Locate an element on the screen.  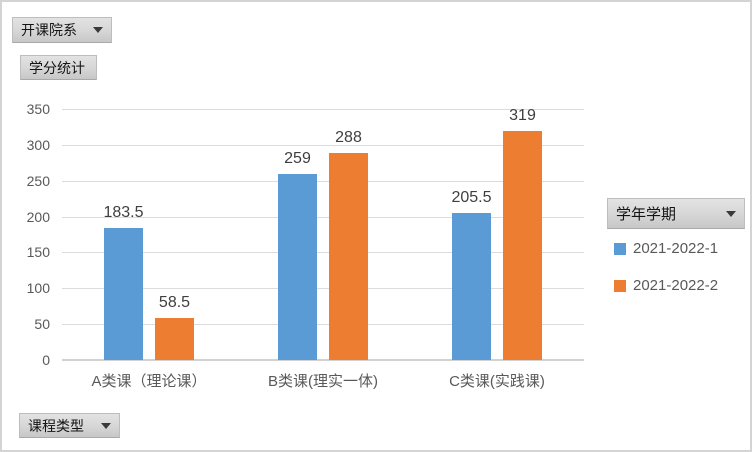
field-button-department: 开课院系 is located at coordinates (62, 30).